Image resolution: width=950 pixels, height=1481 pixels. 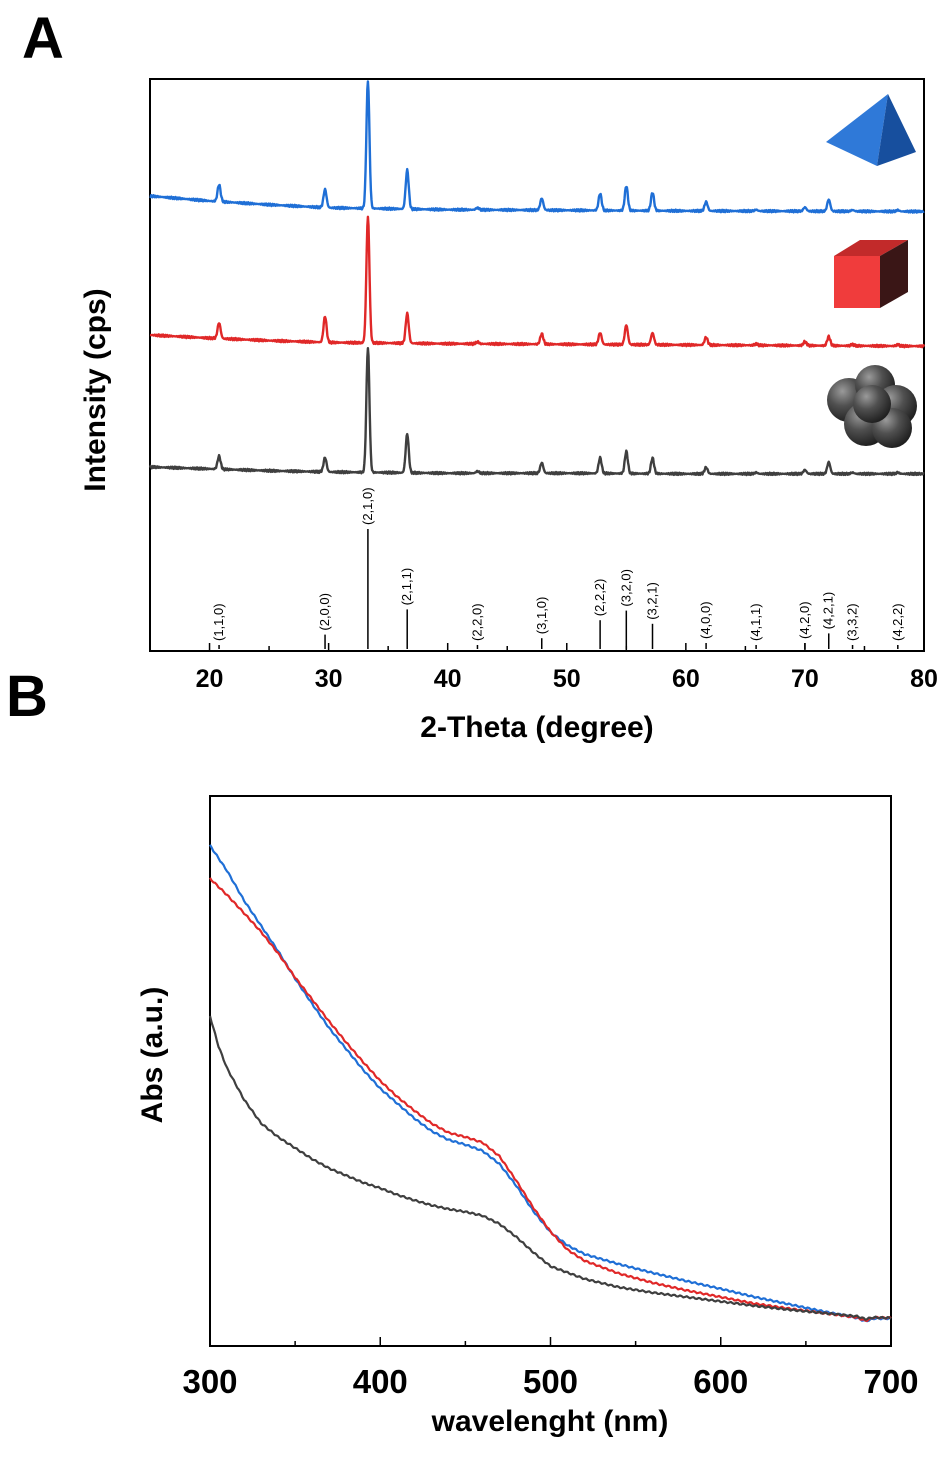 I want to click on pyramid-icon, so click(x=871, y=130).